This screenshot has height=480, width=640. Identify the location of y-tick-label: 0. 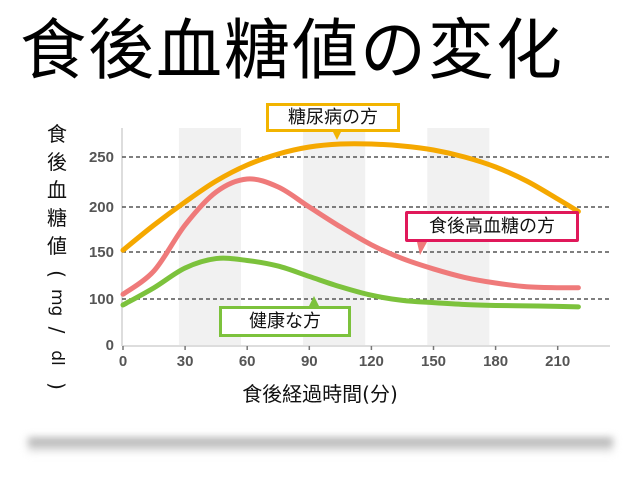
(110, 345).